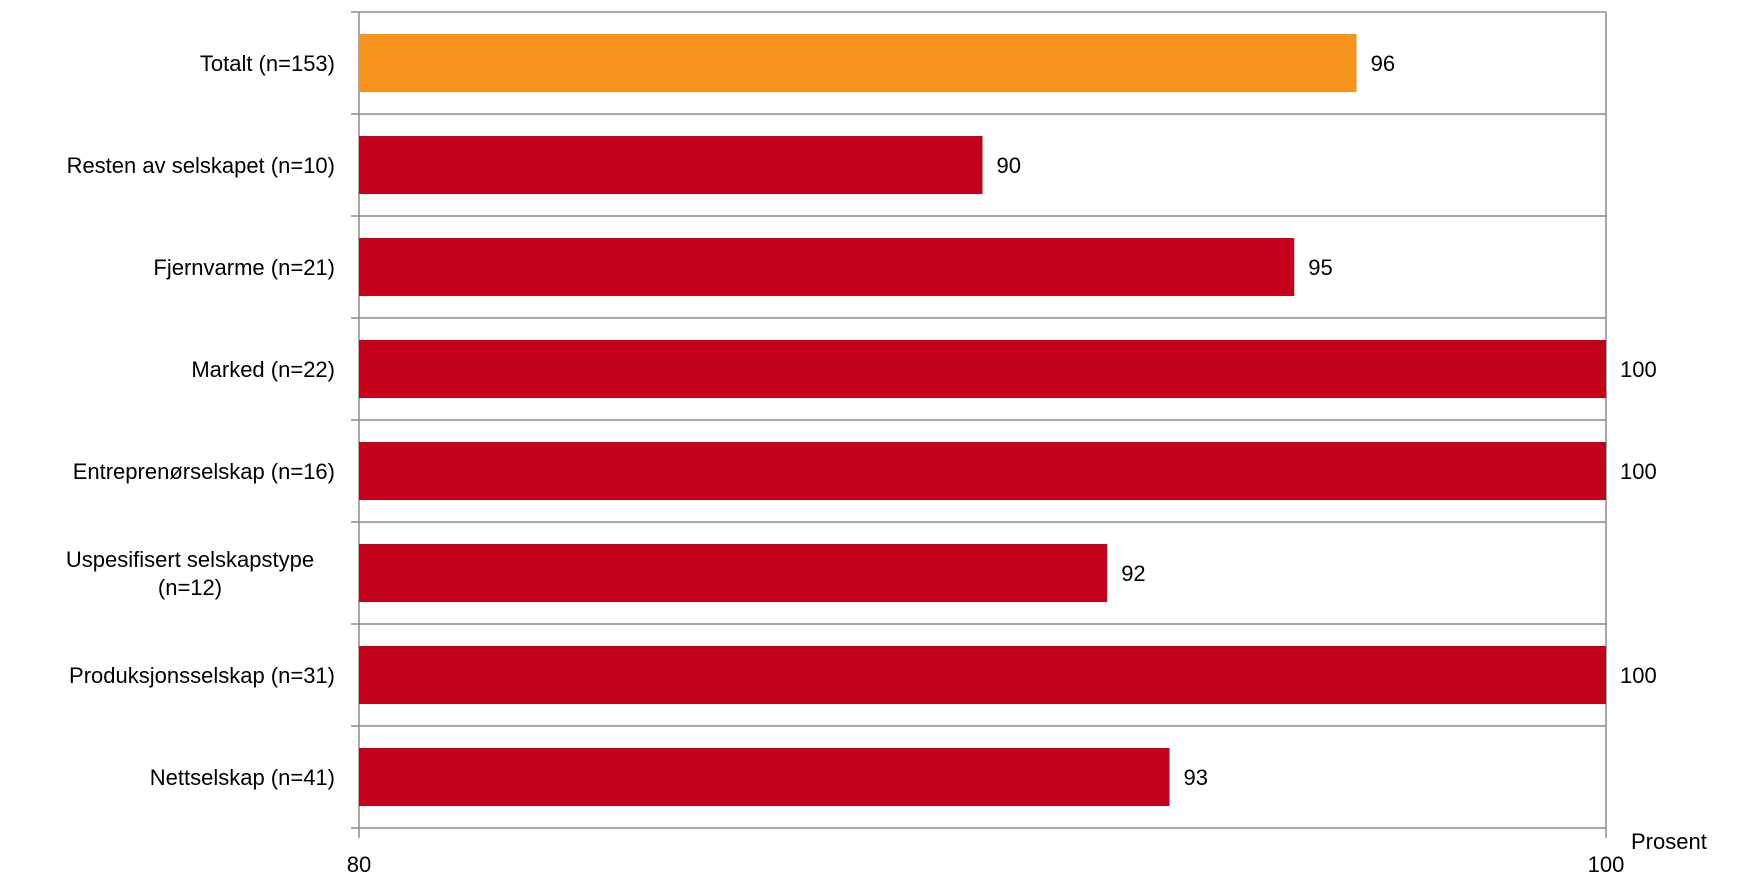 The image size is (1748, 876). Describe the element at coordinates (190, 573) in the screenshot. I see `category-label: Uspesifisert selskapstype (n=12)` at that location.